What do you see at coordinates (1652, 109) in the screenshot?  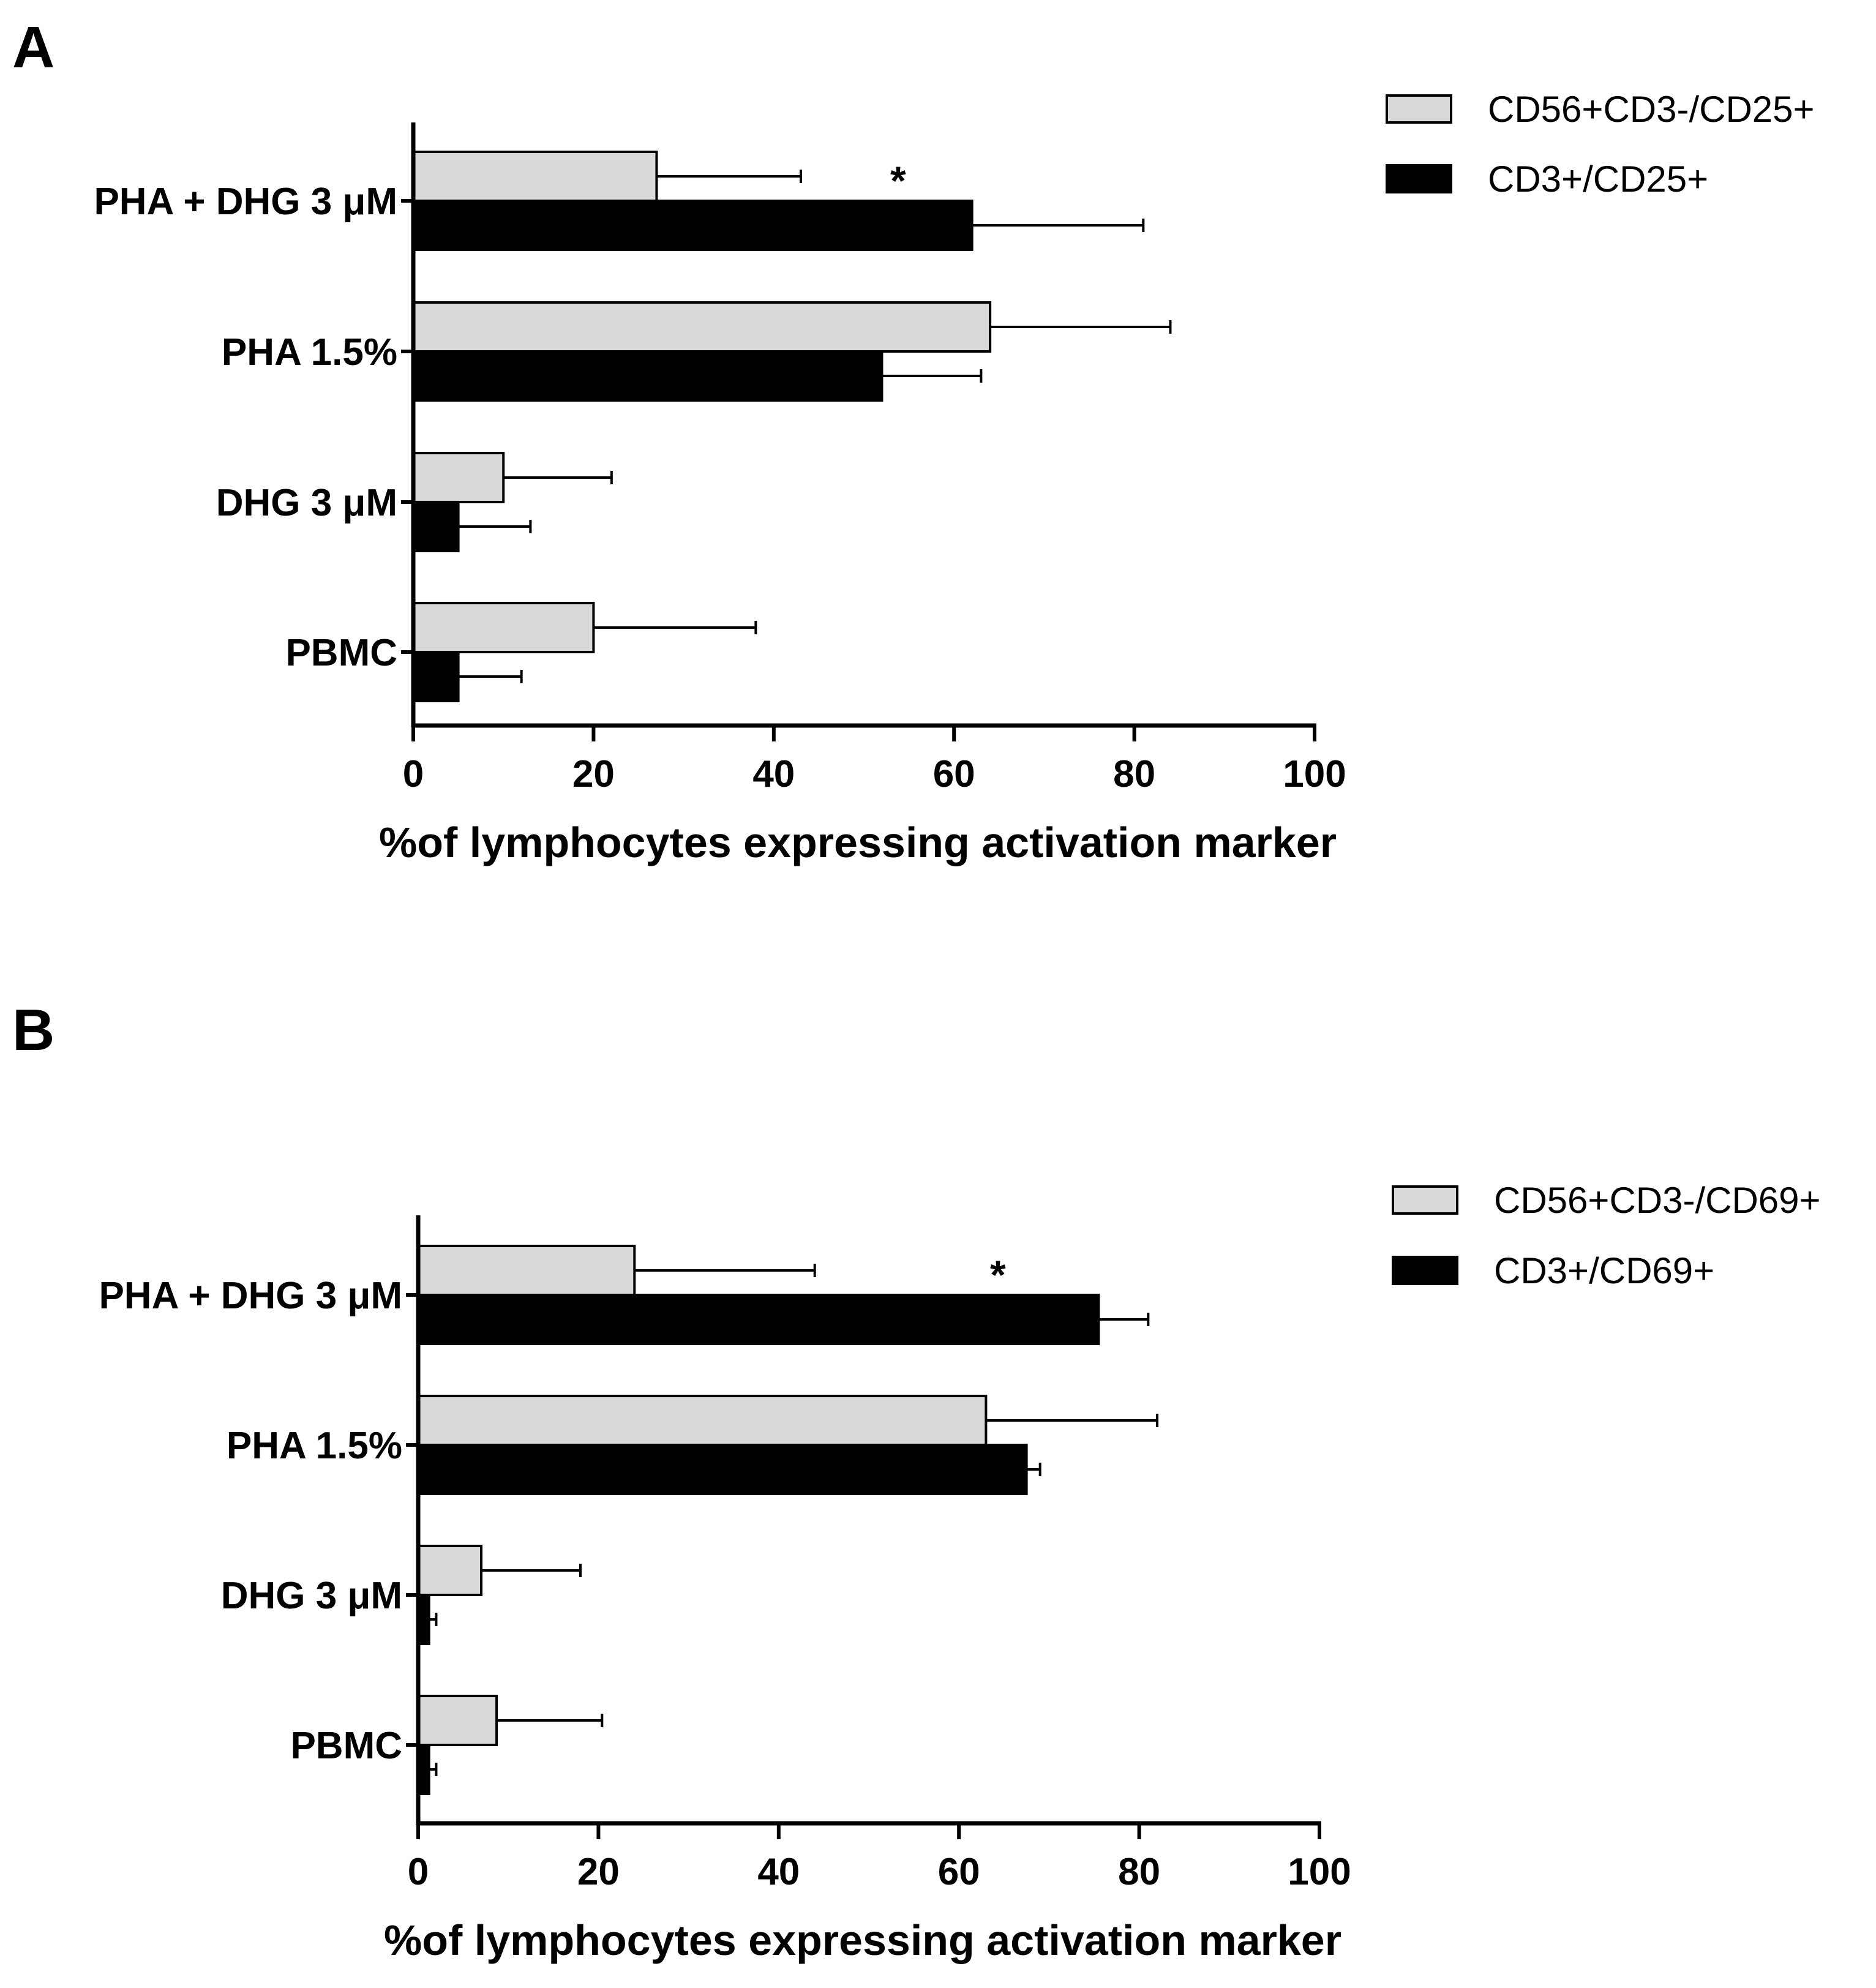 I see `legend-label: CD56+CD3-/CD25+` at bounding box center [1652, 109].